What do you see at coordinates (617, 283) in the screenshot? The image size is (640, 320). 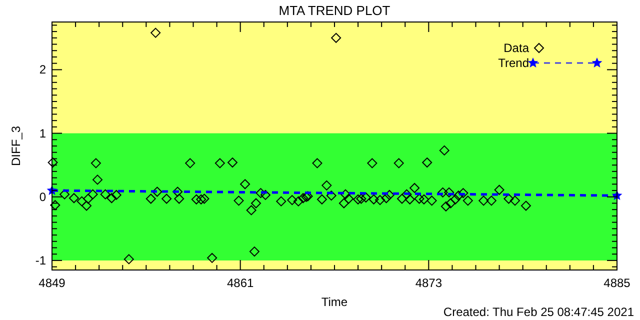 I see `x-tick-label: 4885` at bounding box center [617, 283].